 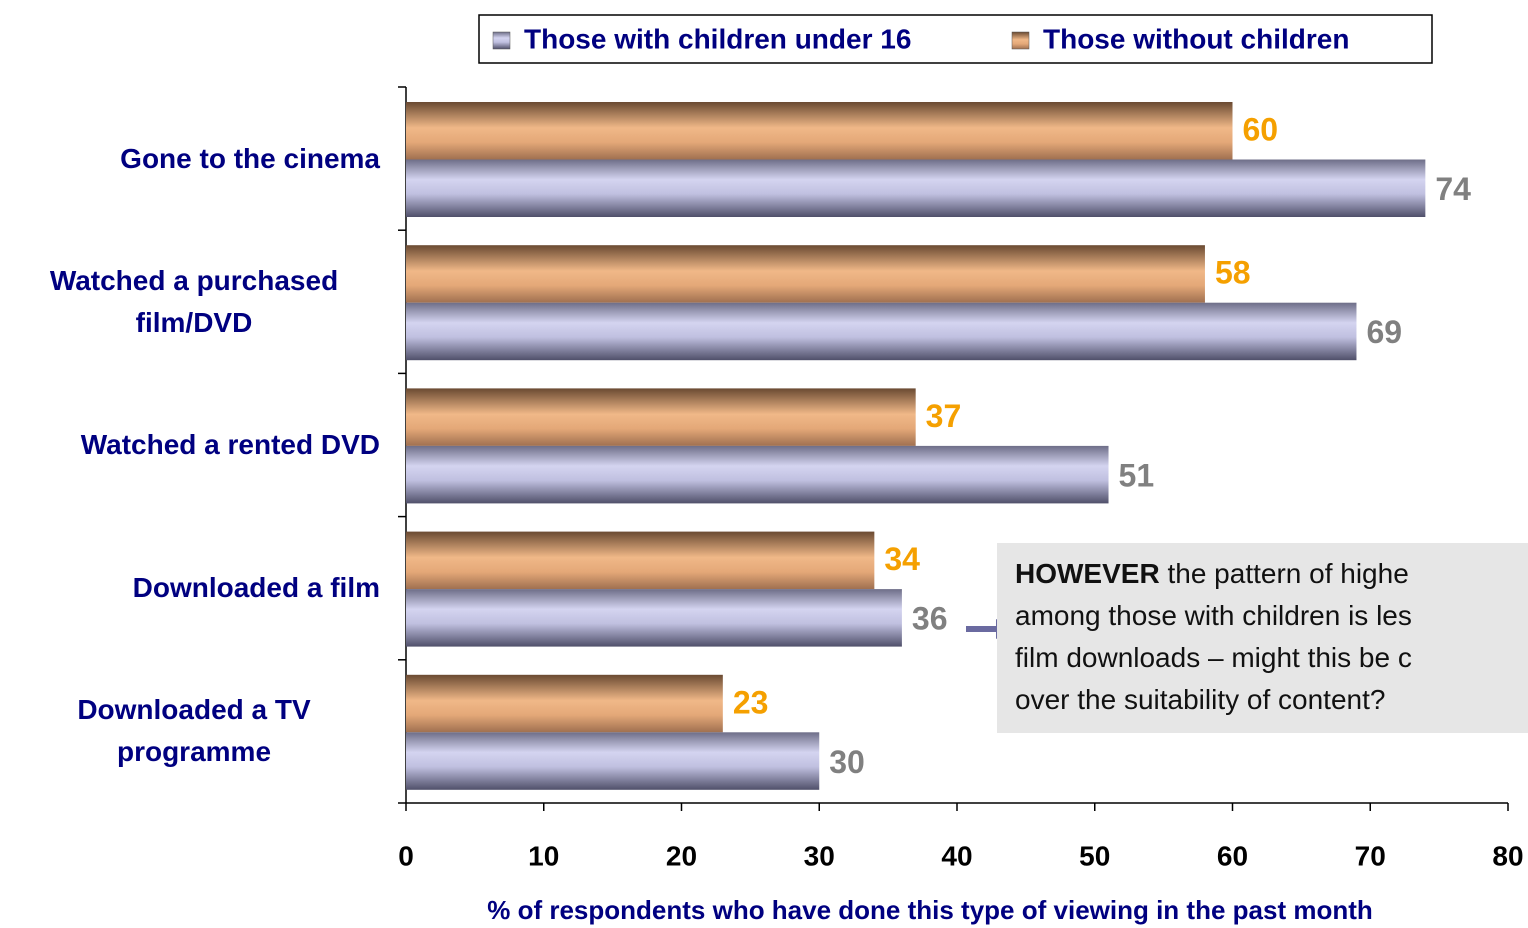 What do you see at coordinates (1213, 615) in the screenshot?
I see `annotation-line: among those with children is les` at bounding box center [1213, 615].